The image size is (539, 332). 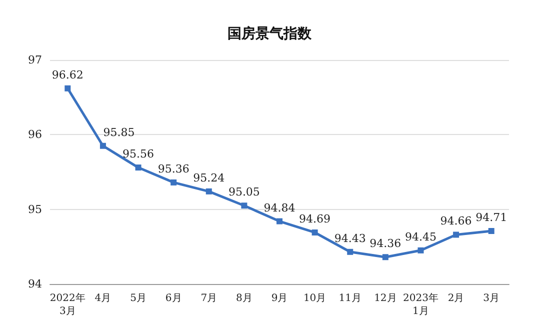 What do you see at coordinates (35, 209) in the screenshot?
I see `y-tick-label: 95` at bounding box center [35, 209].